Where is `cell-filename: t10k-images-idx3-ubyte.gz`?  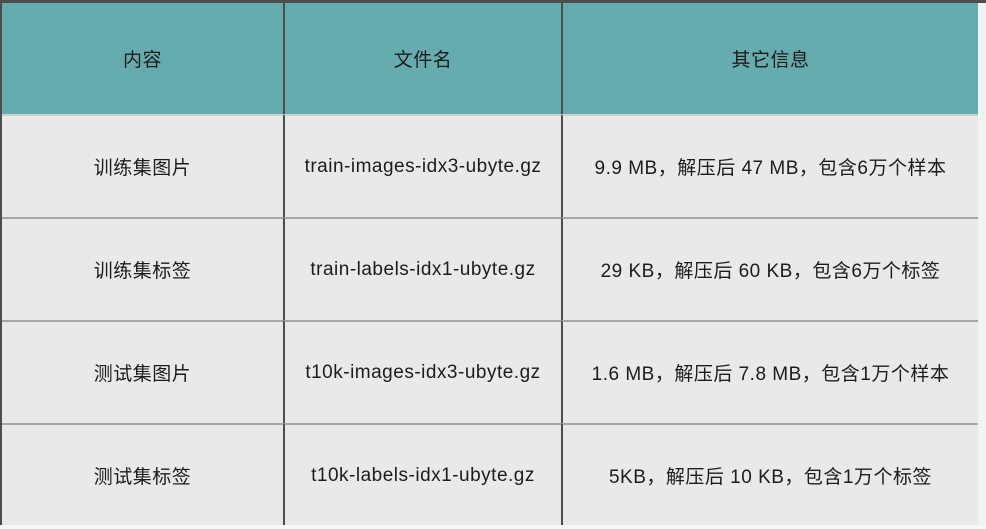
cell-filename: t10k-images-idx3-ubyte.gz is located at coordinates (422, 371).